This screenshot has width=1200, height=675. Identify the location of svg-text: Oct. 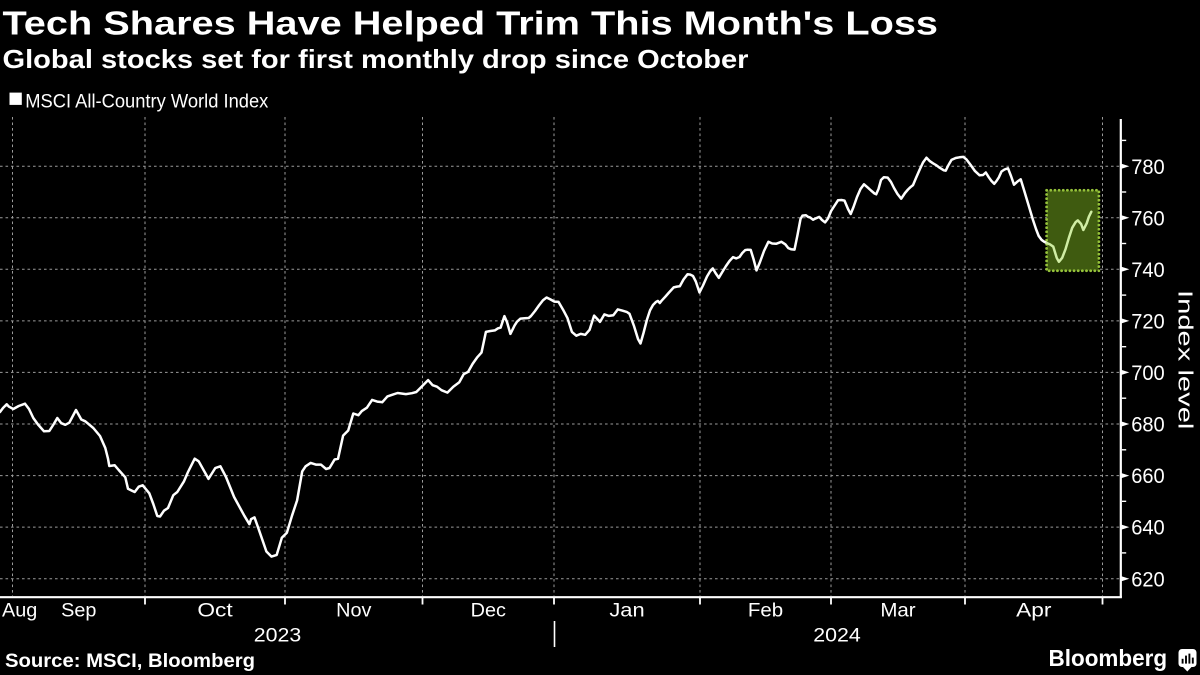
(215, 611).